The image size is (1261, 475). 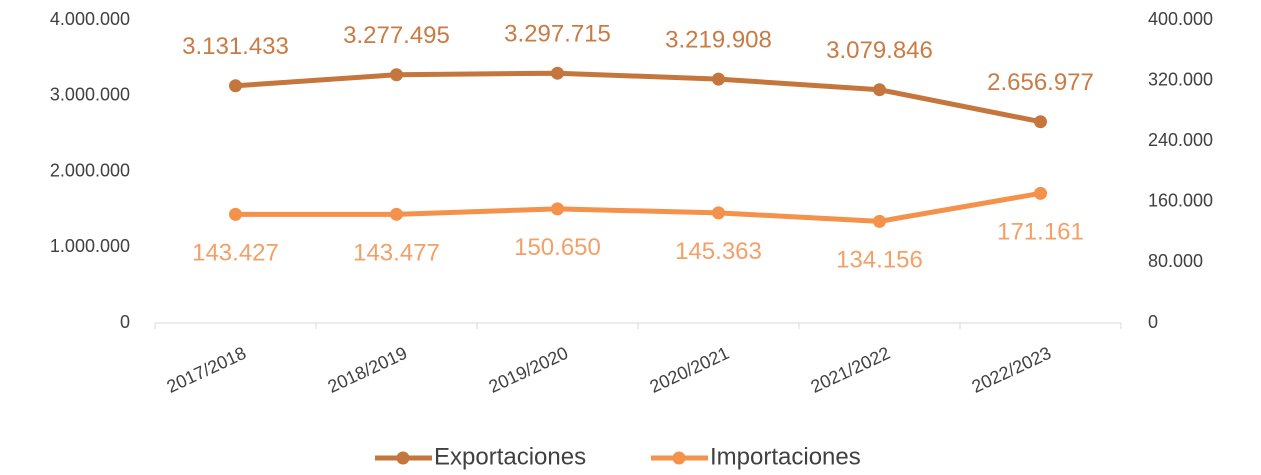 What do you see at coordinates (690, 370) in the screenshot?
I see `x-tick-label: 2020/2021` at bounding box center [690, 370].